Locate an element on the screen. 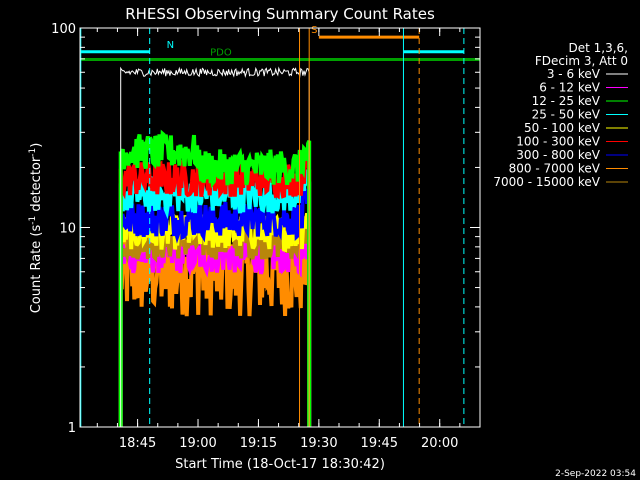 Image resolution: width=640 pixels, height=480 pixels. x-tick-label-3: 19:30 is located at coordinates (318, 443).